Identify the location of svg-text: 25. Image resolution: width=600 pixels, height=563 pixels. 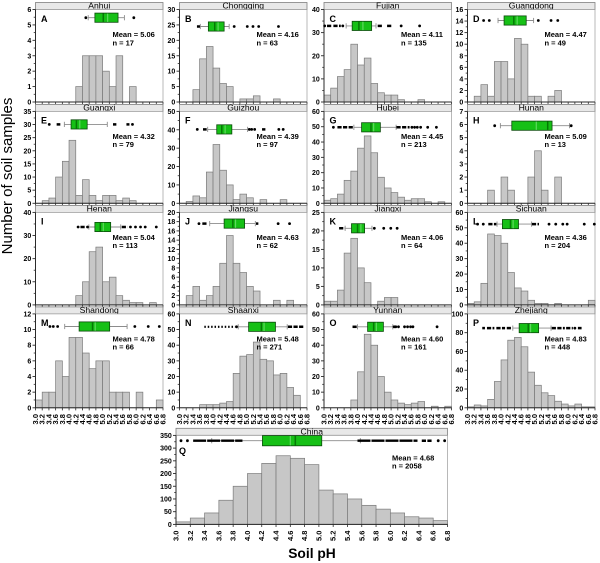
(28, 138).